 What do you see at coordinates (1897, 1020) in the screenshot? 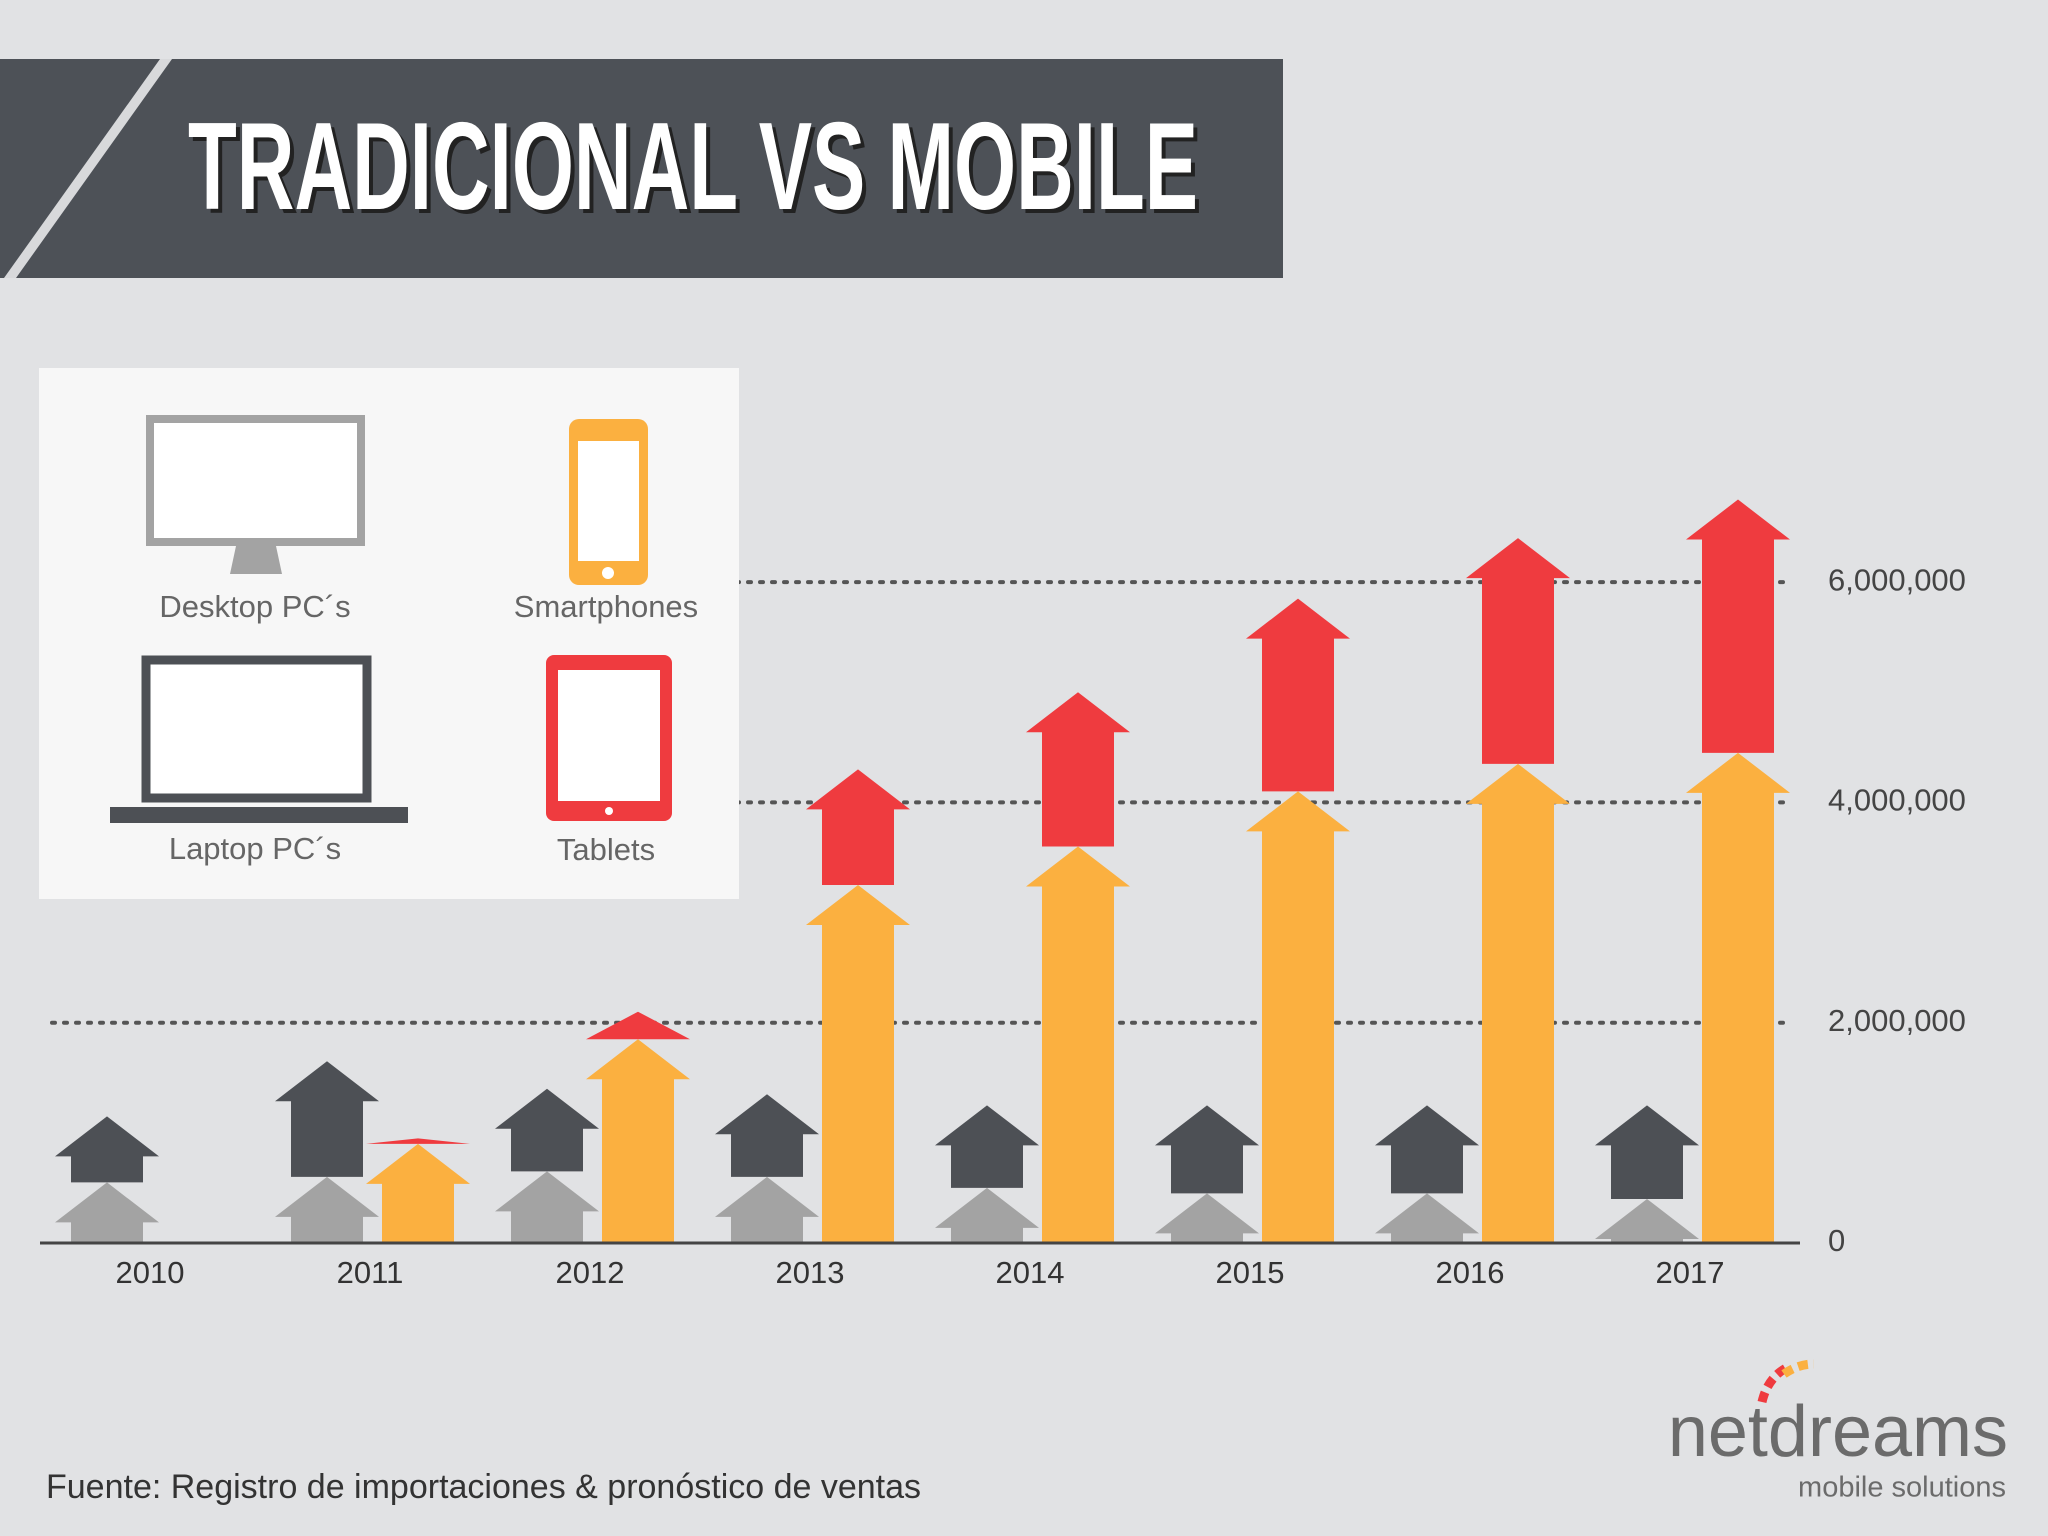
I see `y-tick-label: 2,000,000` at bounding box center [1897, 1020].